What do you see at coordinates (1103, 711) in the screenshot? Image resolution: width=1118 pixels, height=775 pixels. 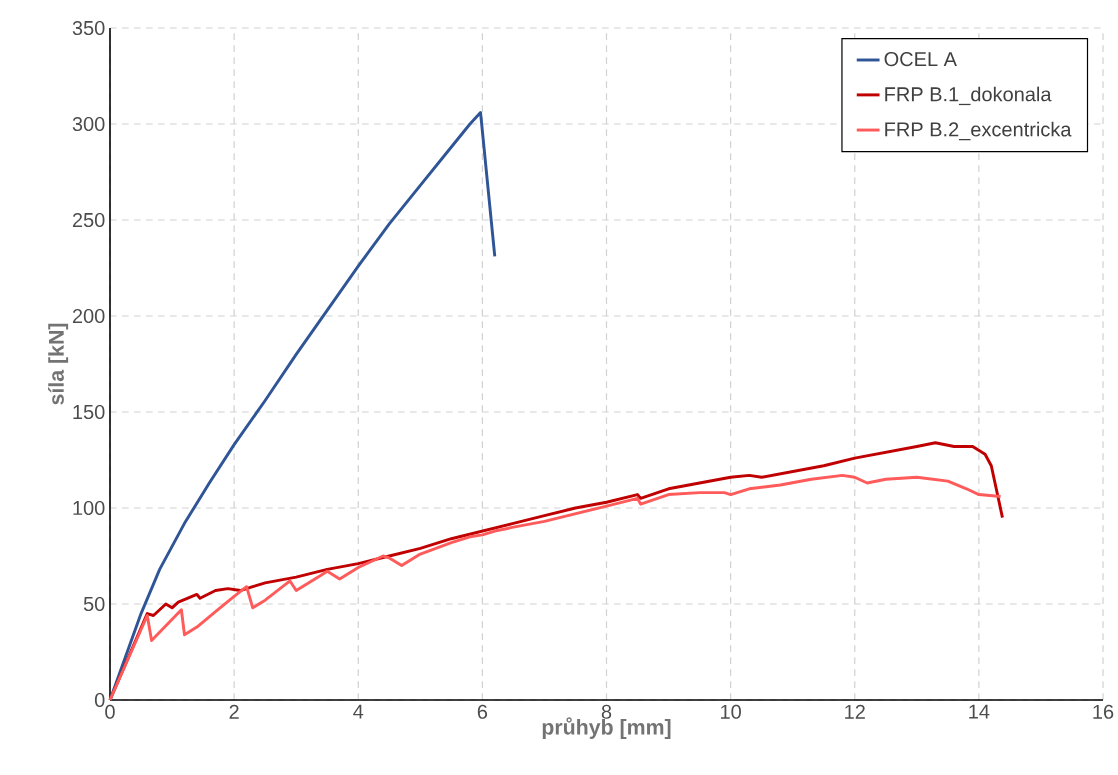 I see `x-tick-label: 16` at bounding box center [1103, 711].